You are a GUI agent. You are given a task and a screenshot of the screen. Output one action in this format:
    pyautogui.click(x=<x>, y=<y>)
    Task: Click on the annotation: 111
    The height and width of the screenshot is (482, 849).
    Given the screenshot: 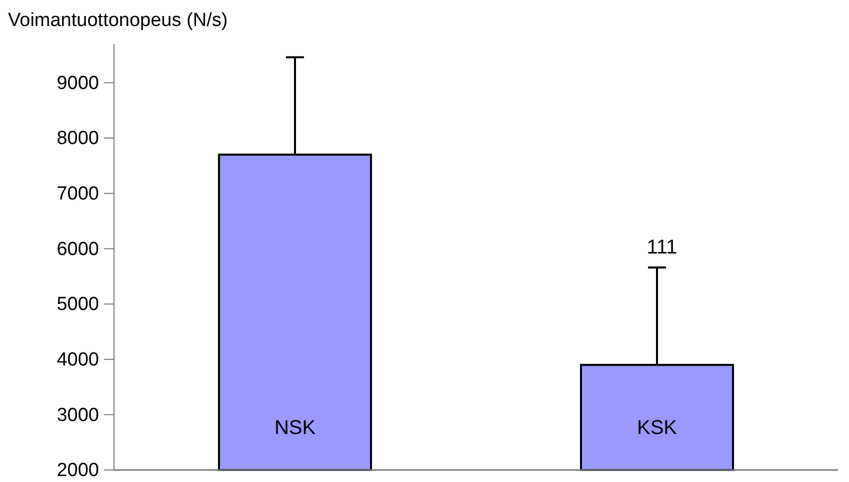 What is the action you would take?
    pyautogui.click(x=662, y=247)
    